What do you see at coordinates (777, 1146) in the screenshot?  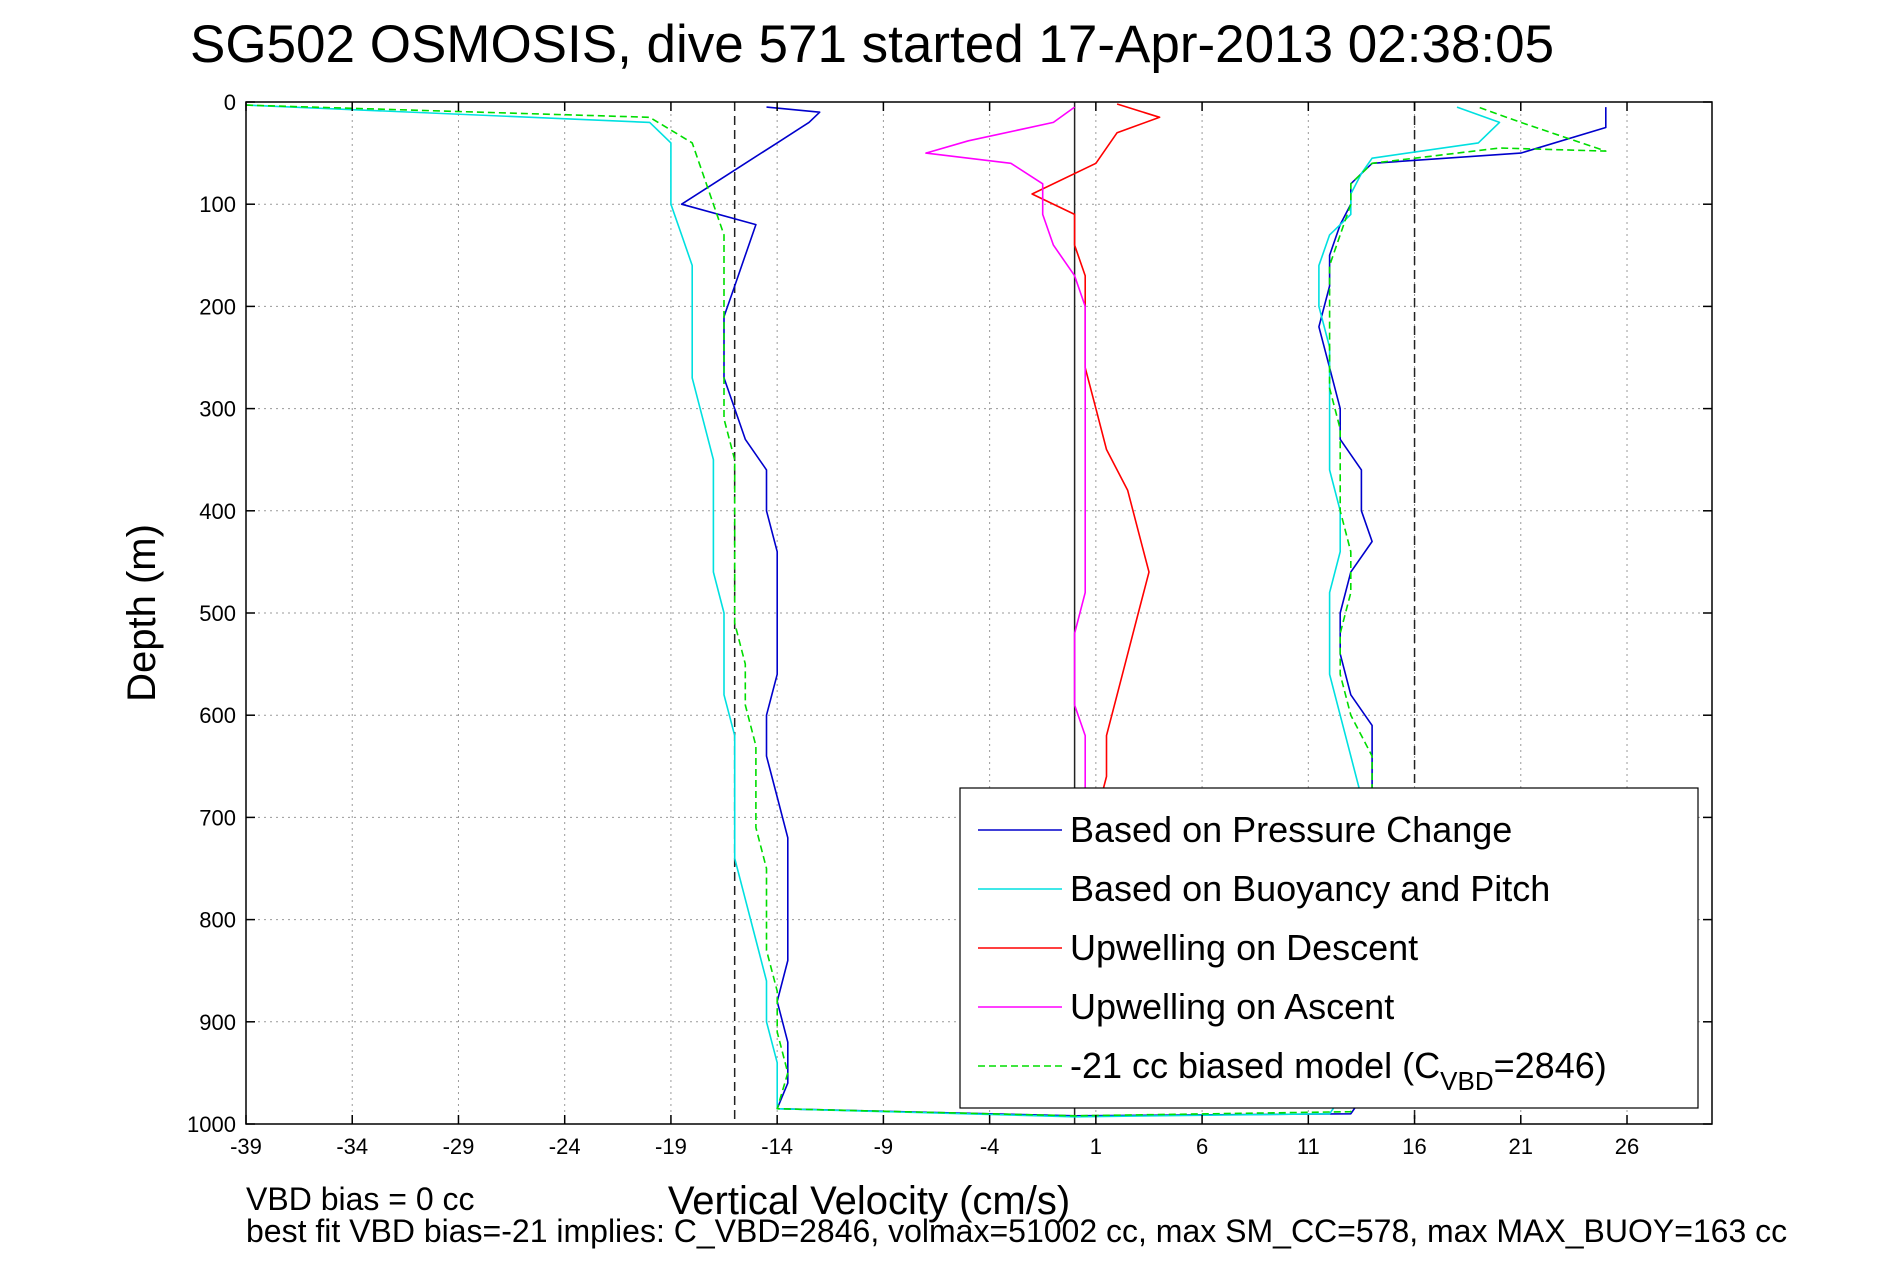 I see `x-tick-label: -14` at bounding box center [777, 1146].